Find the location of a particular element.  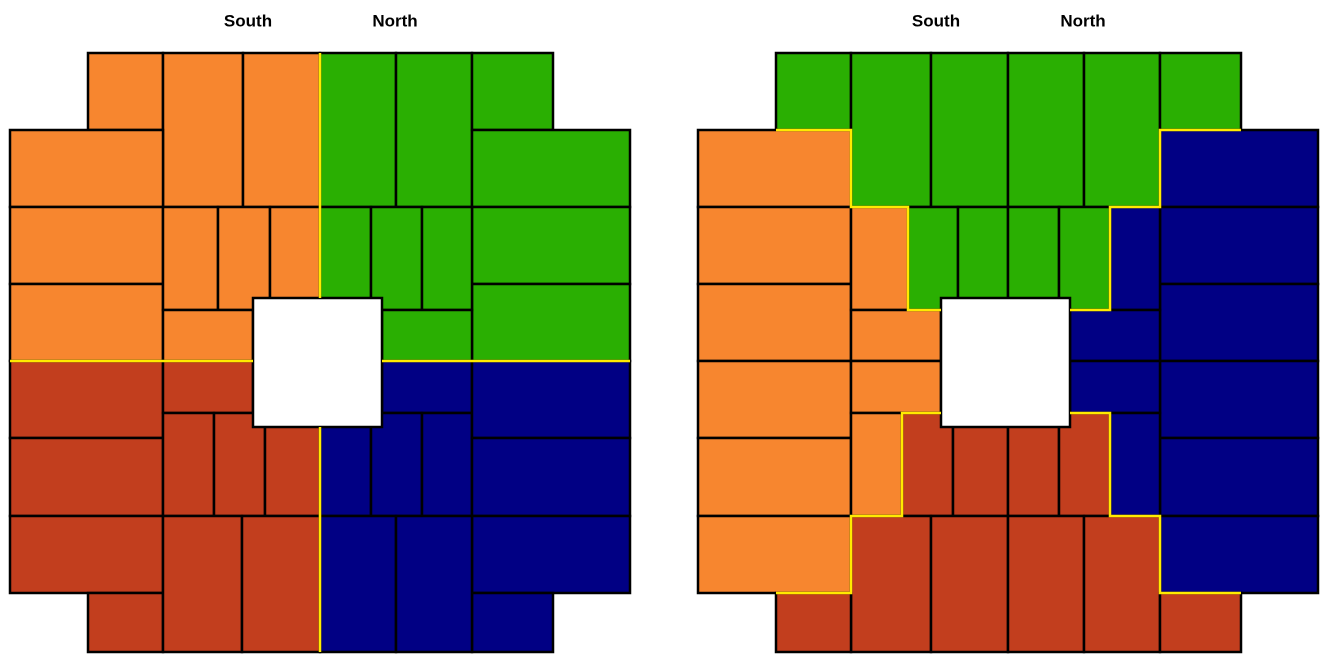

region-orange is located at coordinates (165, 207).